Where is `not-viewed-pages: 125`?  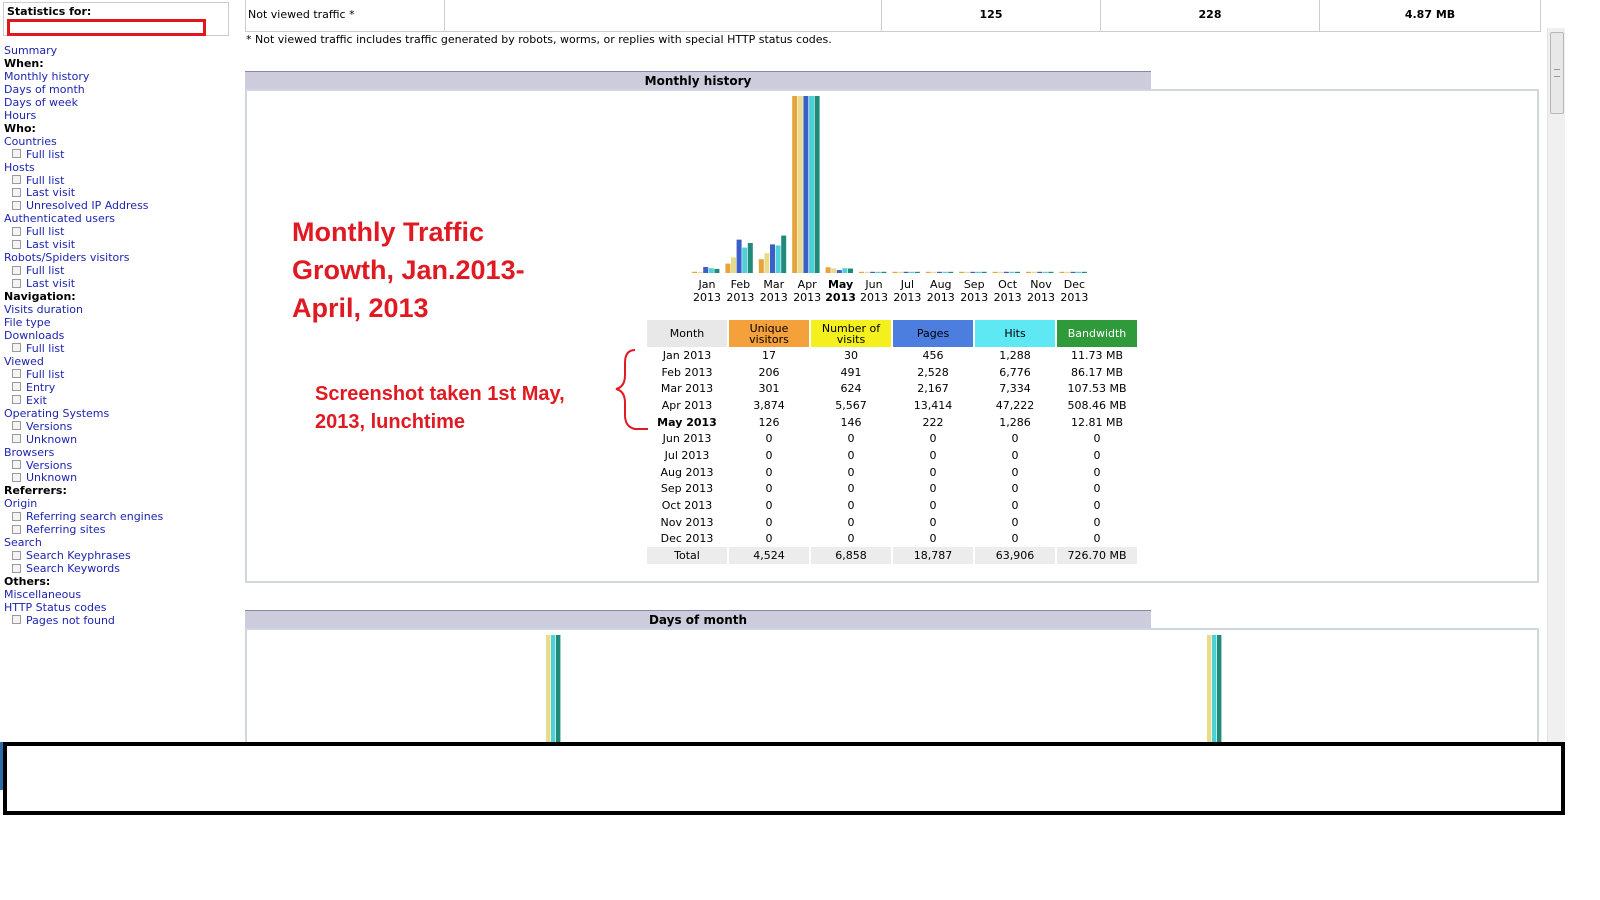 not-viewed-pages: 125 is located at coordinates (990, 15).